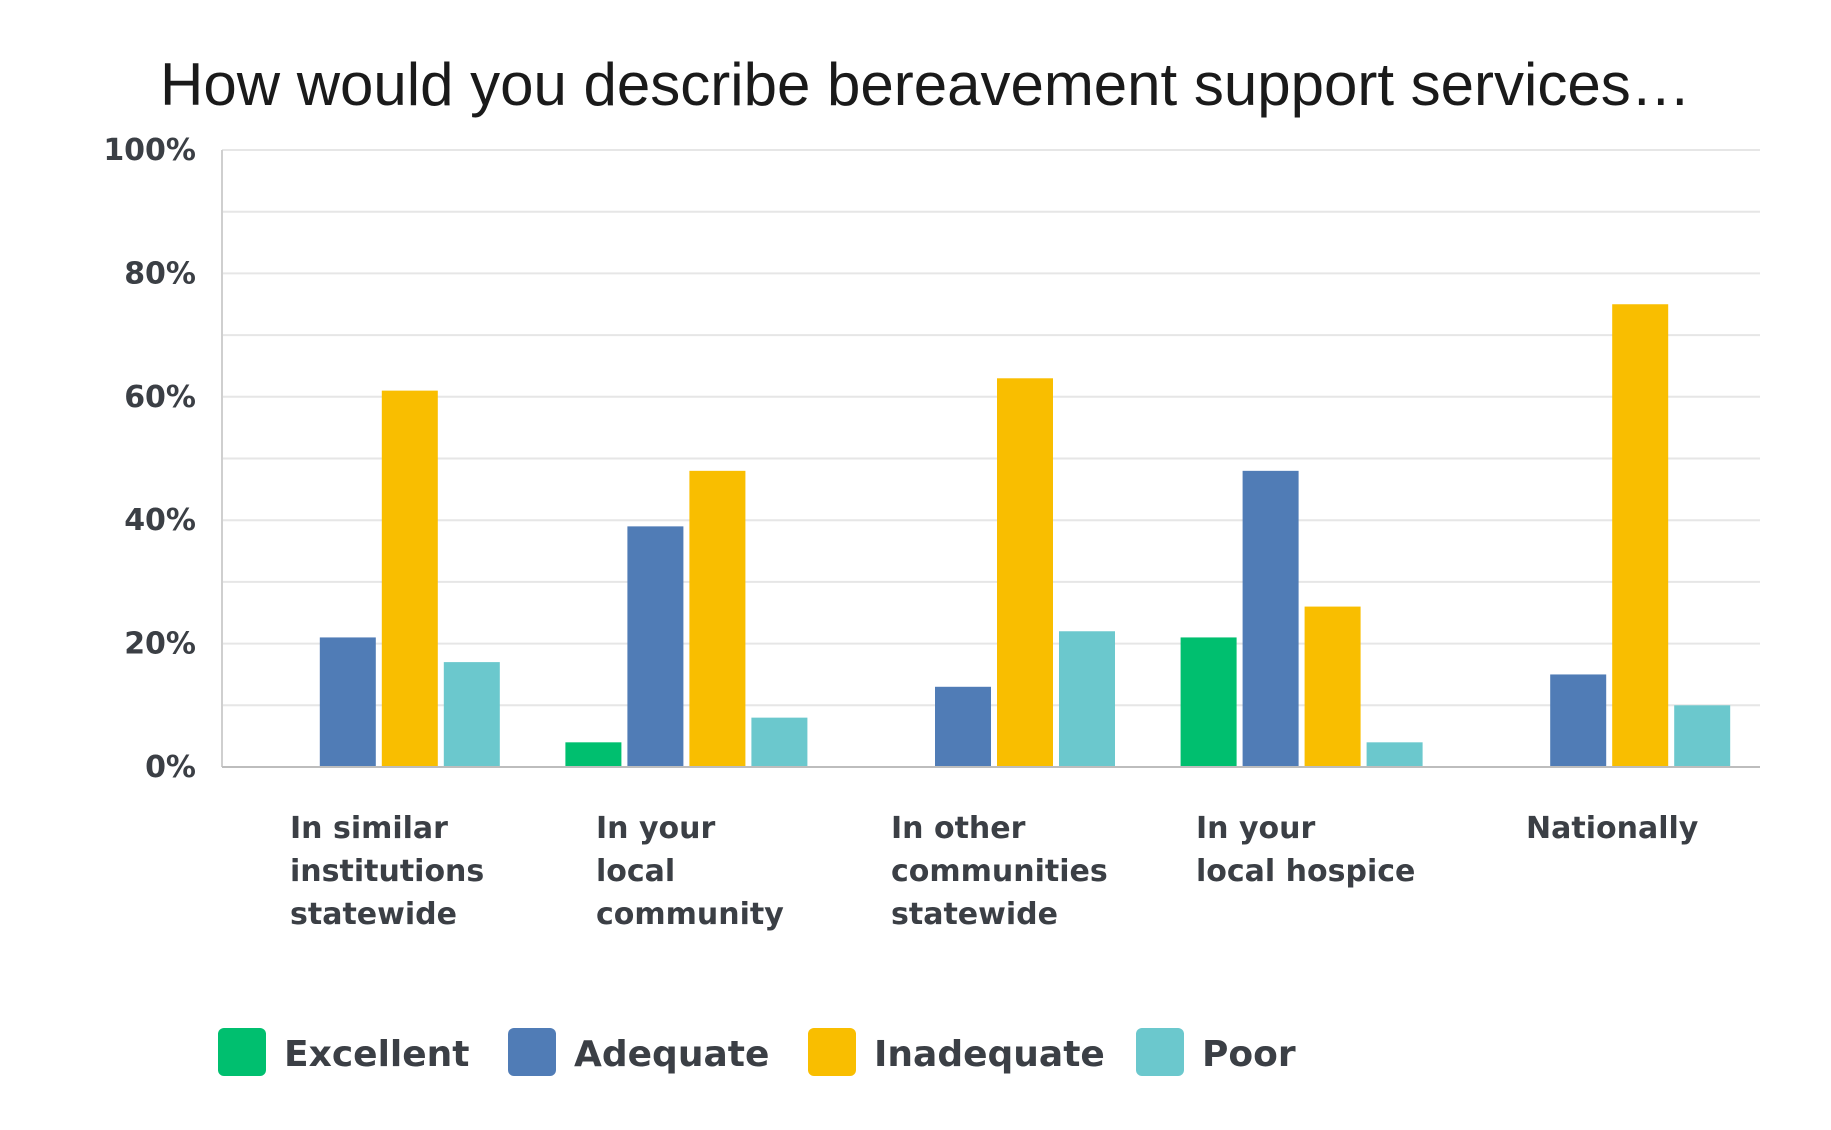  I want to click on y-tick-label: 100%, so click(149, 150).